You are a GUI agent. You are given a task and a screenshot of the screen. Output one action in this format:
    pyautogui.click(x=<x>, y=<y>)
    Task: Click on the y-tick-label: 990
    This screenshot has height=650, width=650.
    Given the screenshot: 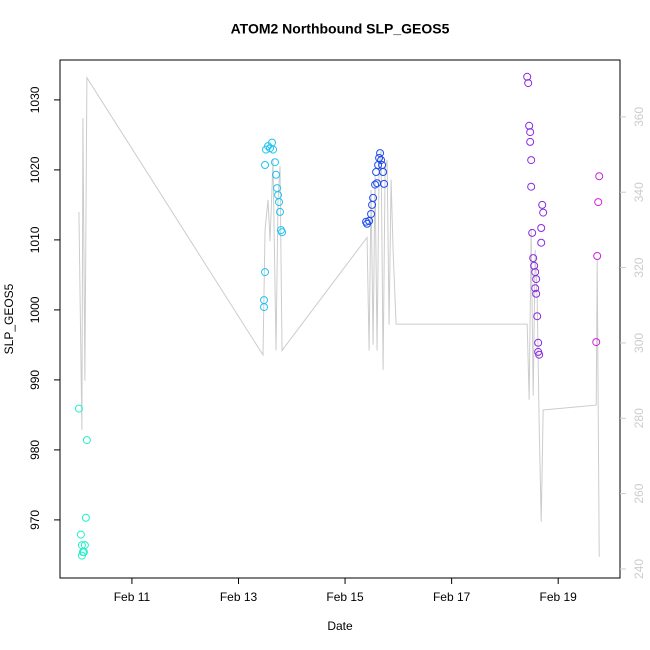 What is the action you would take?
    pyautogui.click(x=35, y=380)
    